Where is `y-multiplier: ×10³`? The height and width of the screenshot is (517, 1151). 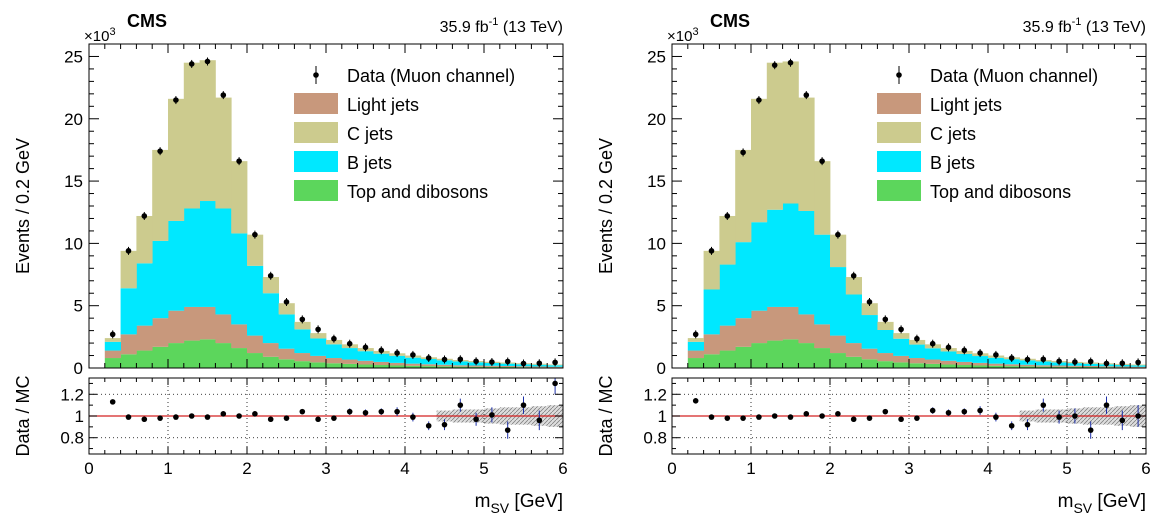
y-multiplier: ×10³ is located at coordinates (100, 35).